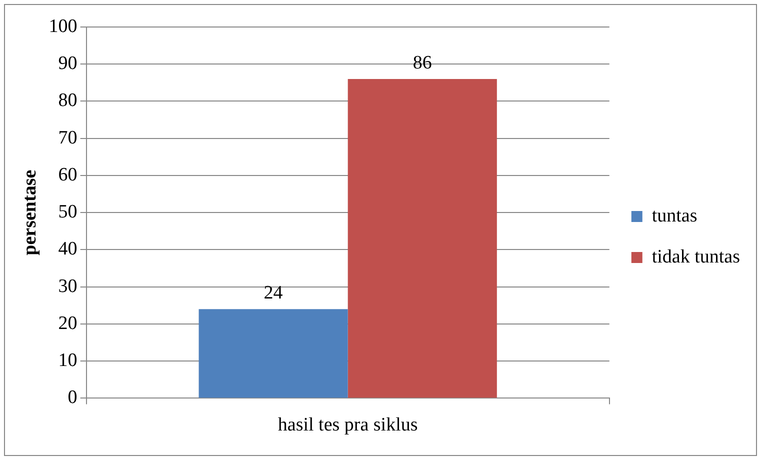 This screenshot has width=761, height=460. Describe the element at coordinates (274, 293) in the screenshot. I see `data-label: 24` at that location.